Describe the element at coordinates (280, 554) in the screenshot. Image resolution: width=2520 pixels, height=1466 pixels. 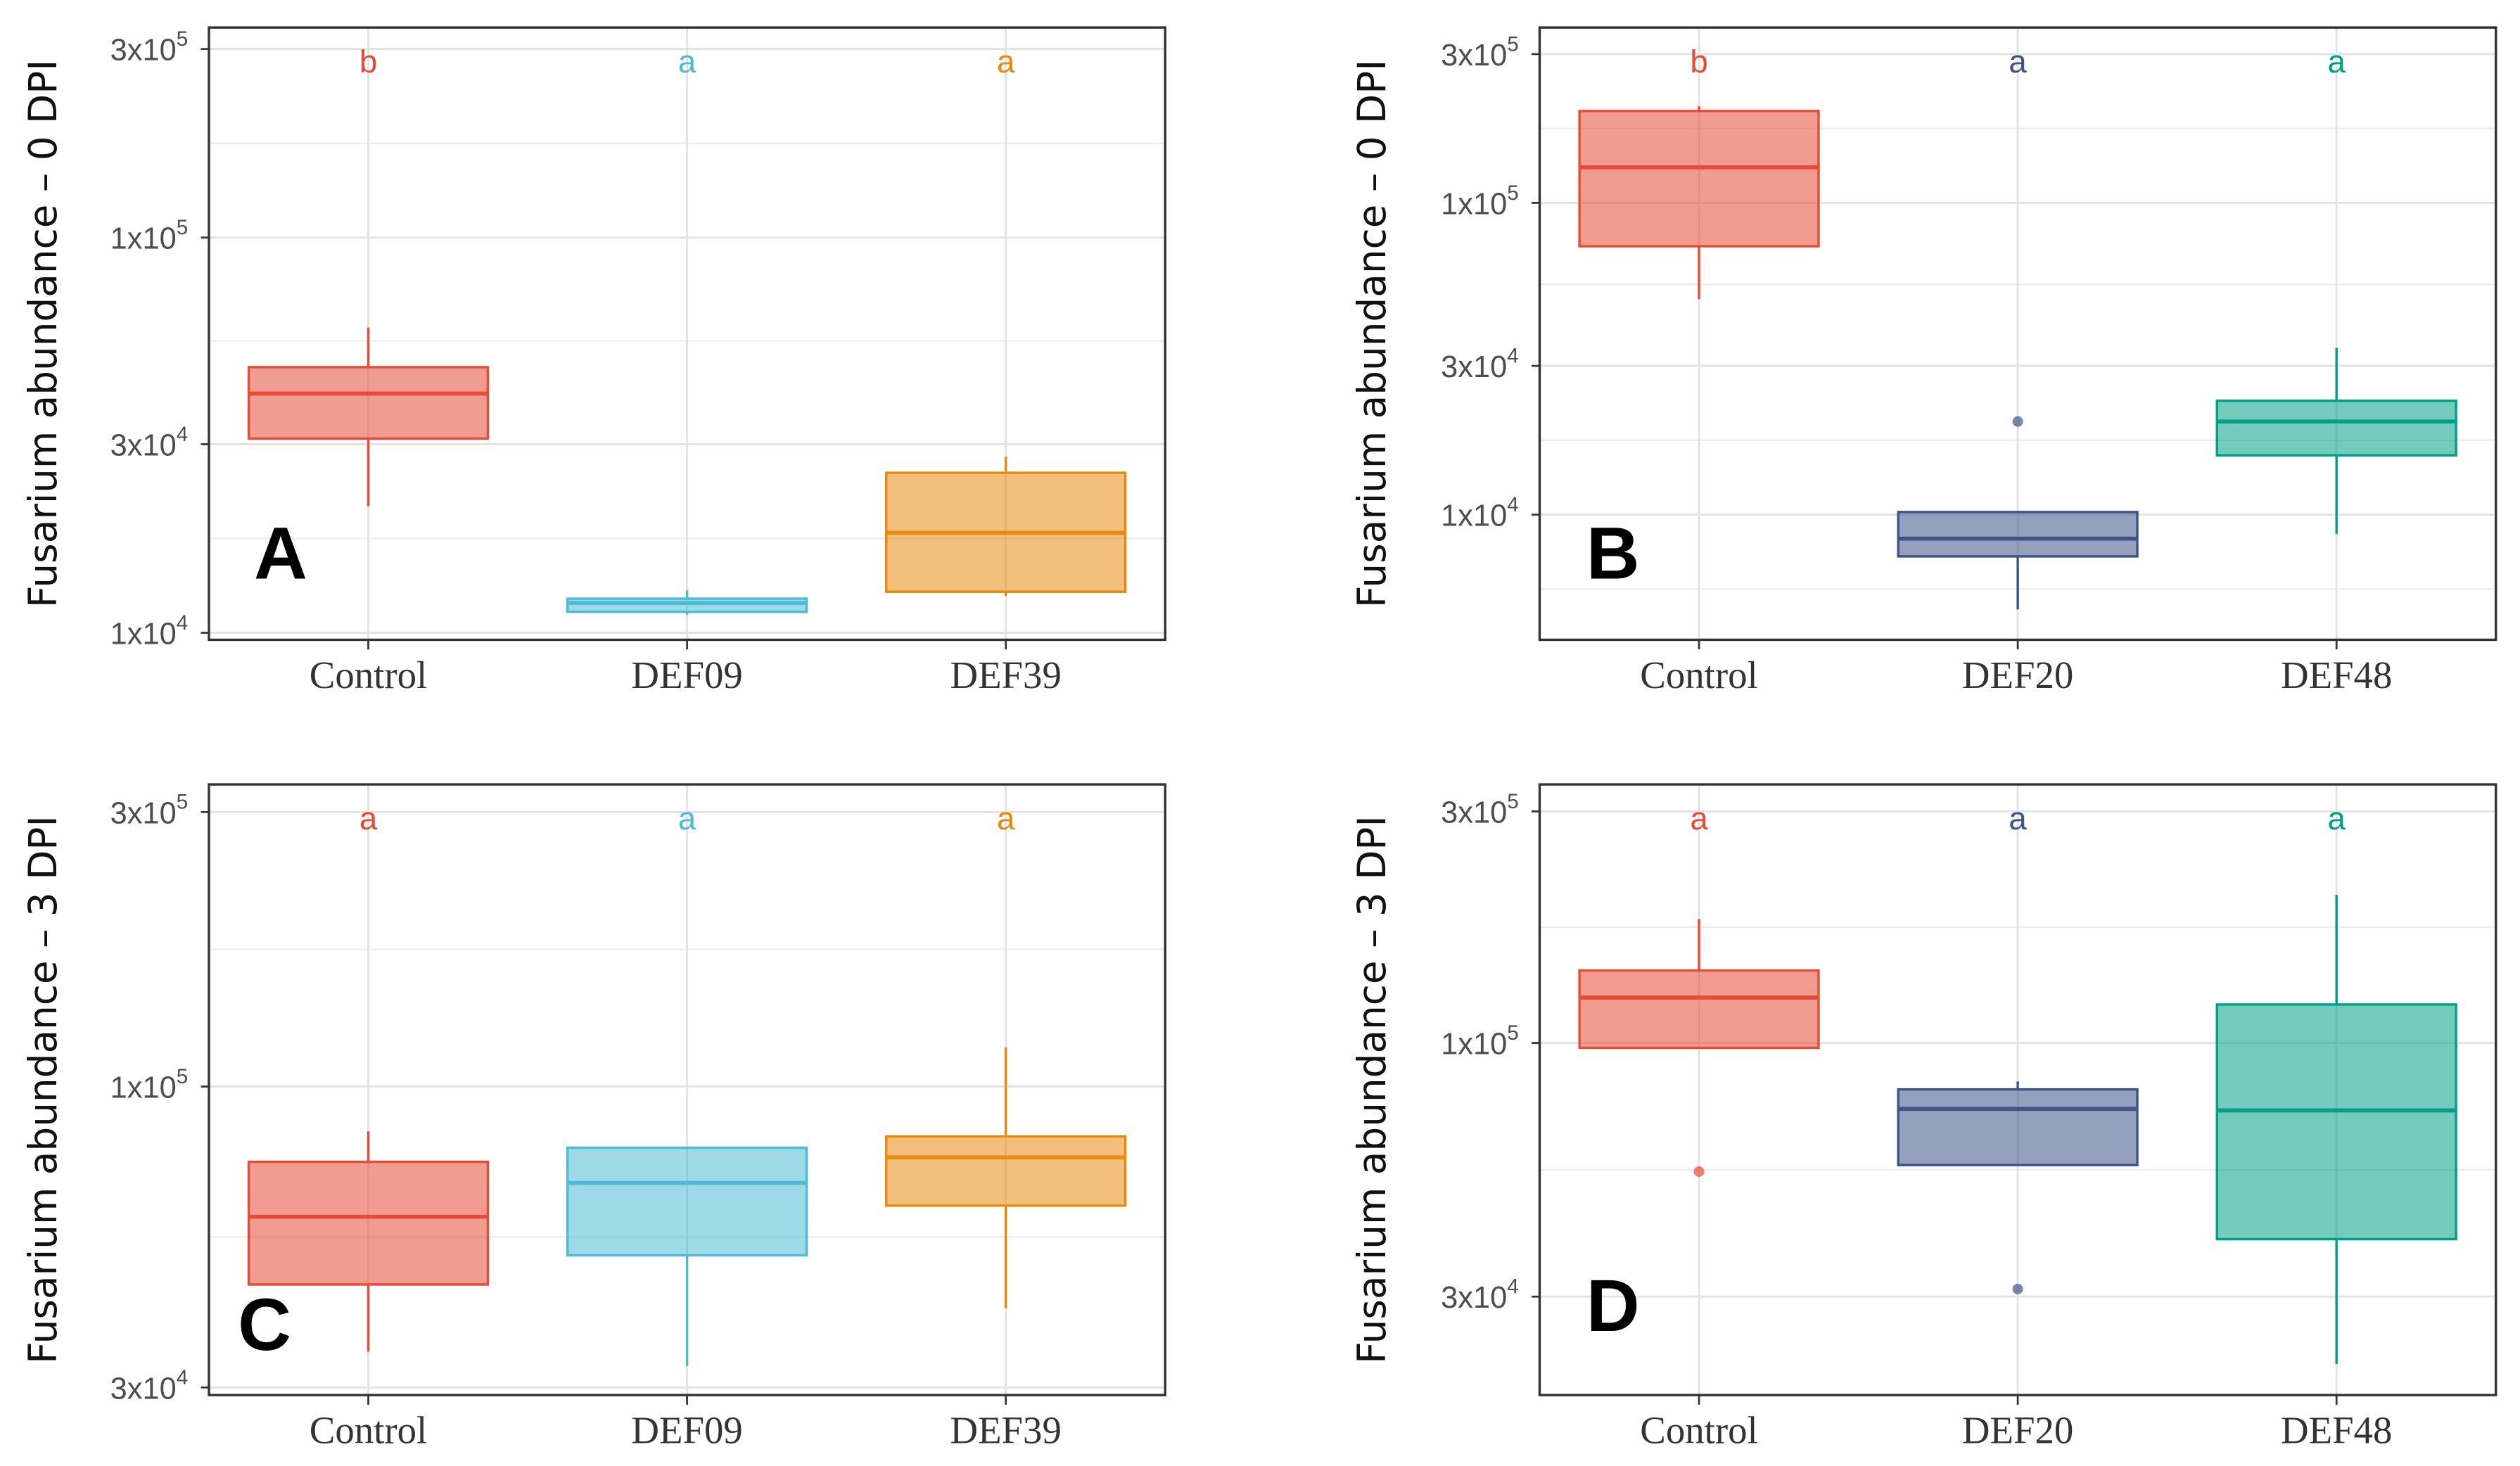
I see `panel-letter: A` at that location.